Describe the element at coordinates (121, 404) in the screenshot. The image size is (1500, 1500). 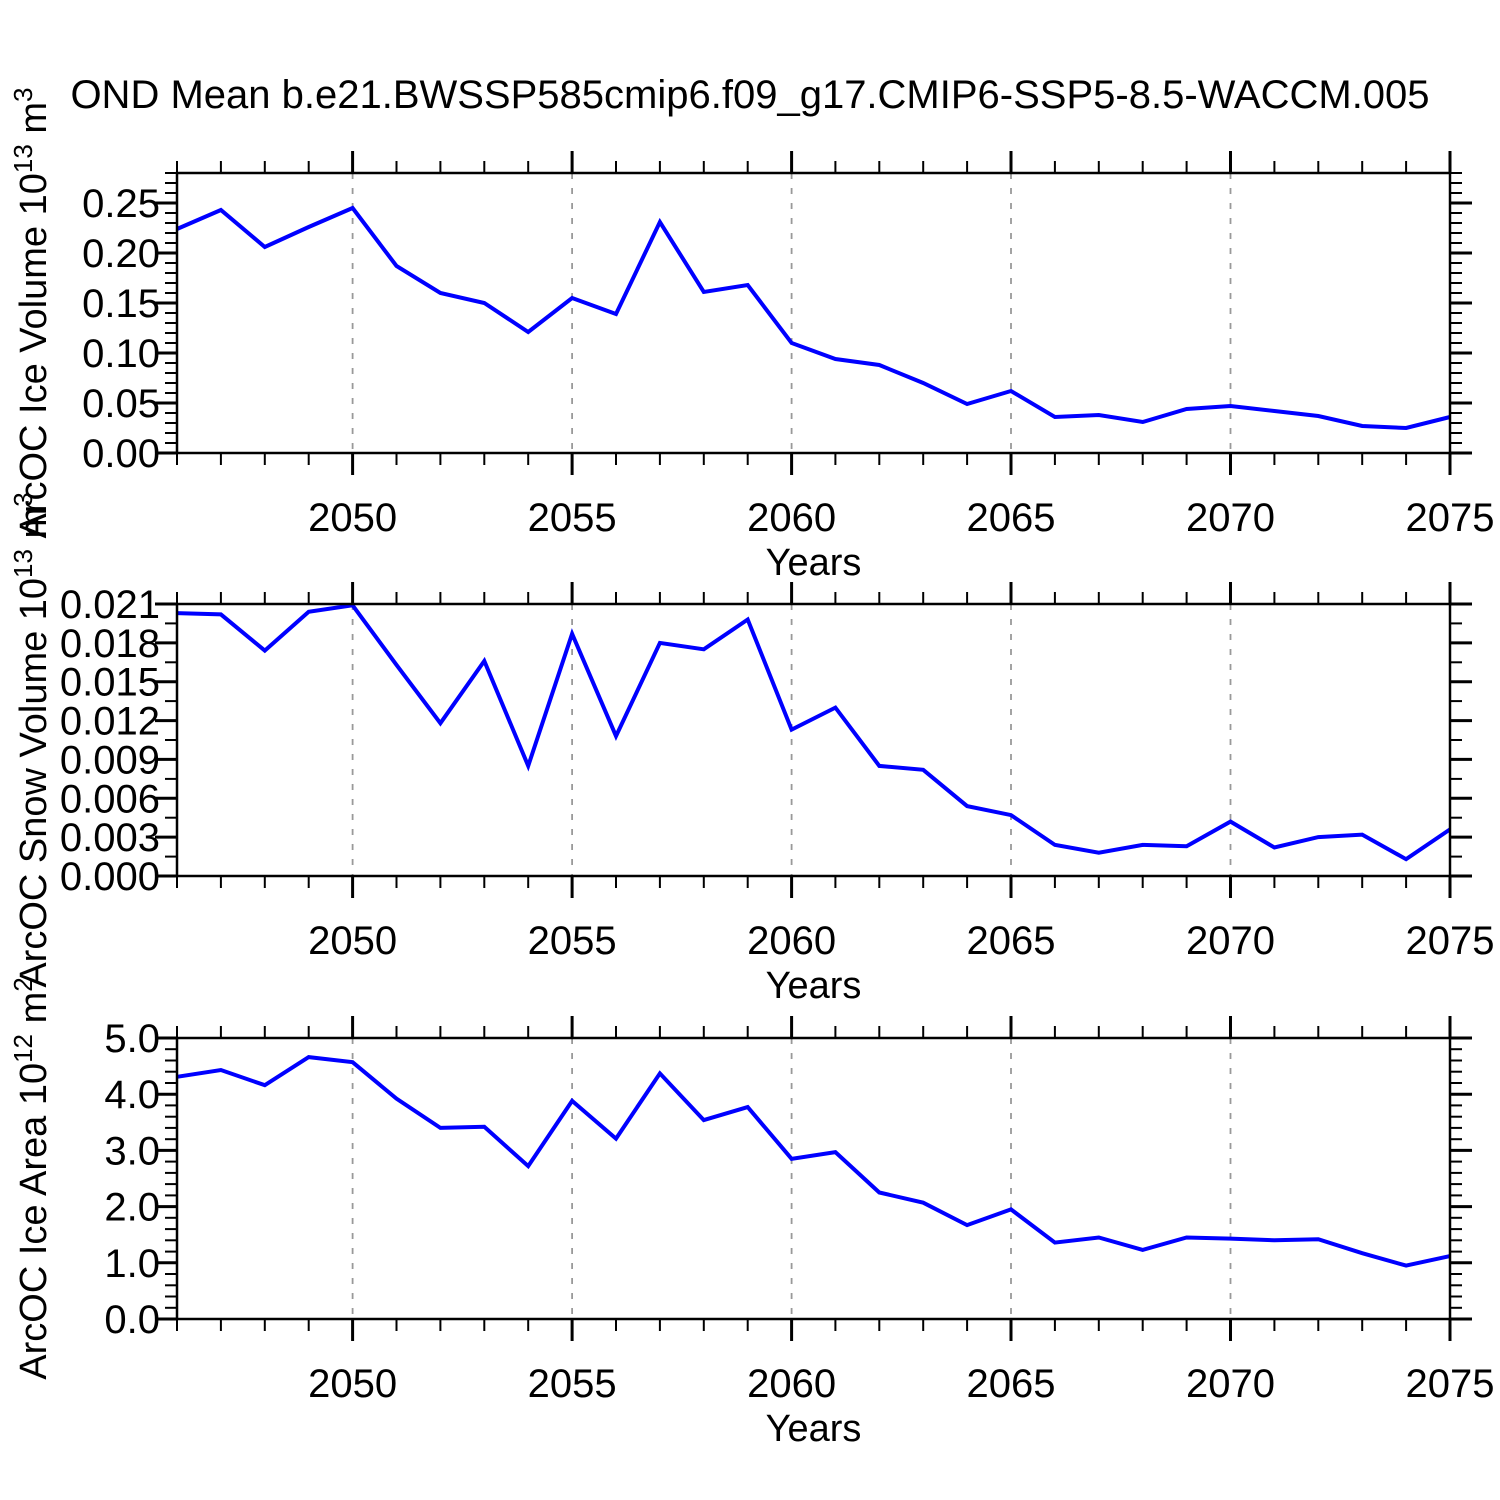
I see `y-tick-label: 0.05` at that location.